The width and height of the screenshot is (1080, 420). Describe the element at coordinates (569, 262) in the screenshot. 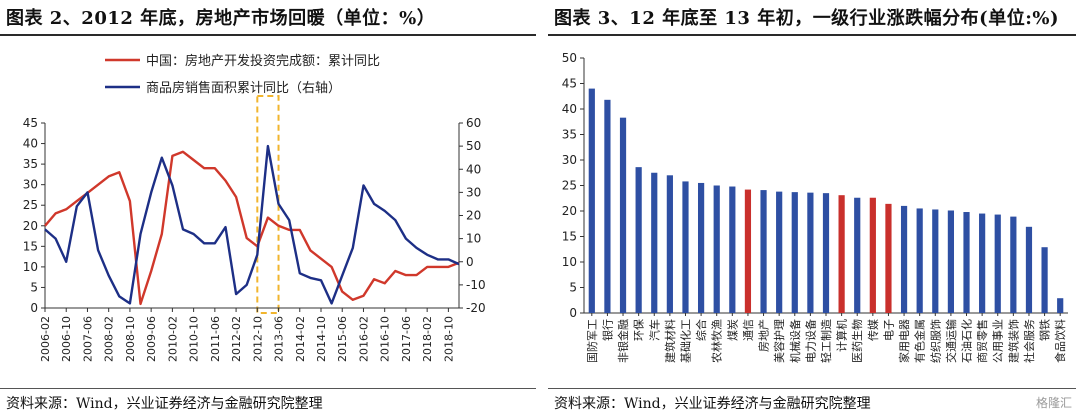

I see `bar-y-tick-label: 10` at that location.